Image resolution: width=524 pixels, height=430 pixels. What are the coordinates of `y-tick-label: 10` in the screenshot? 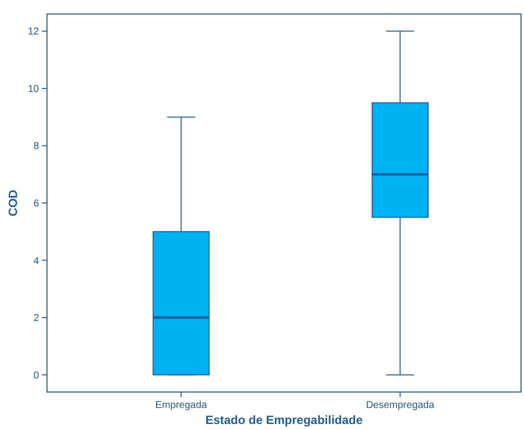 It's located at (34, 89).